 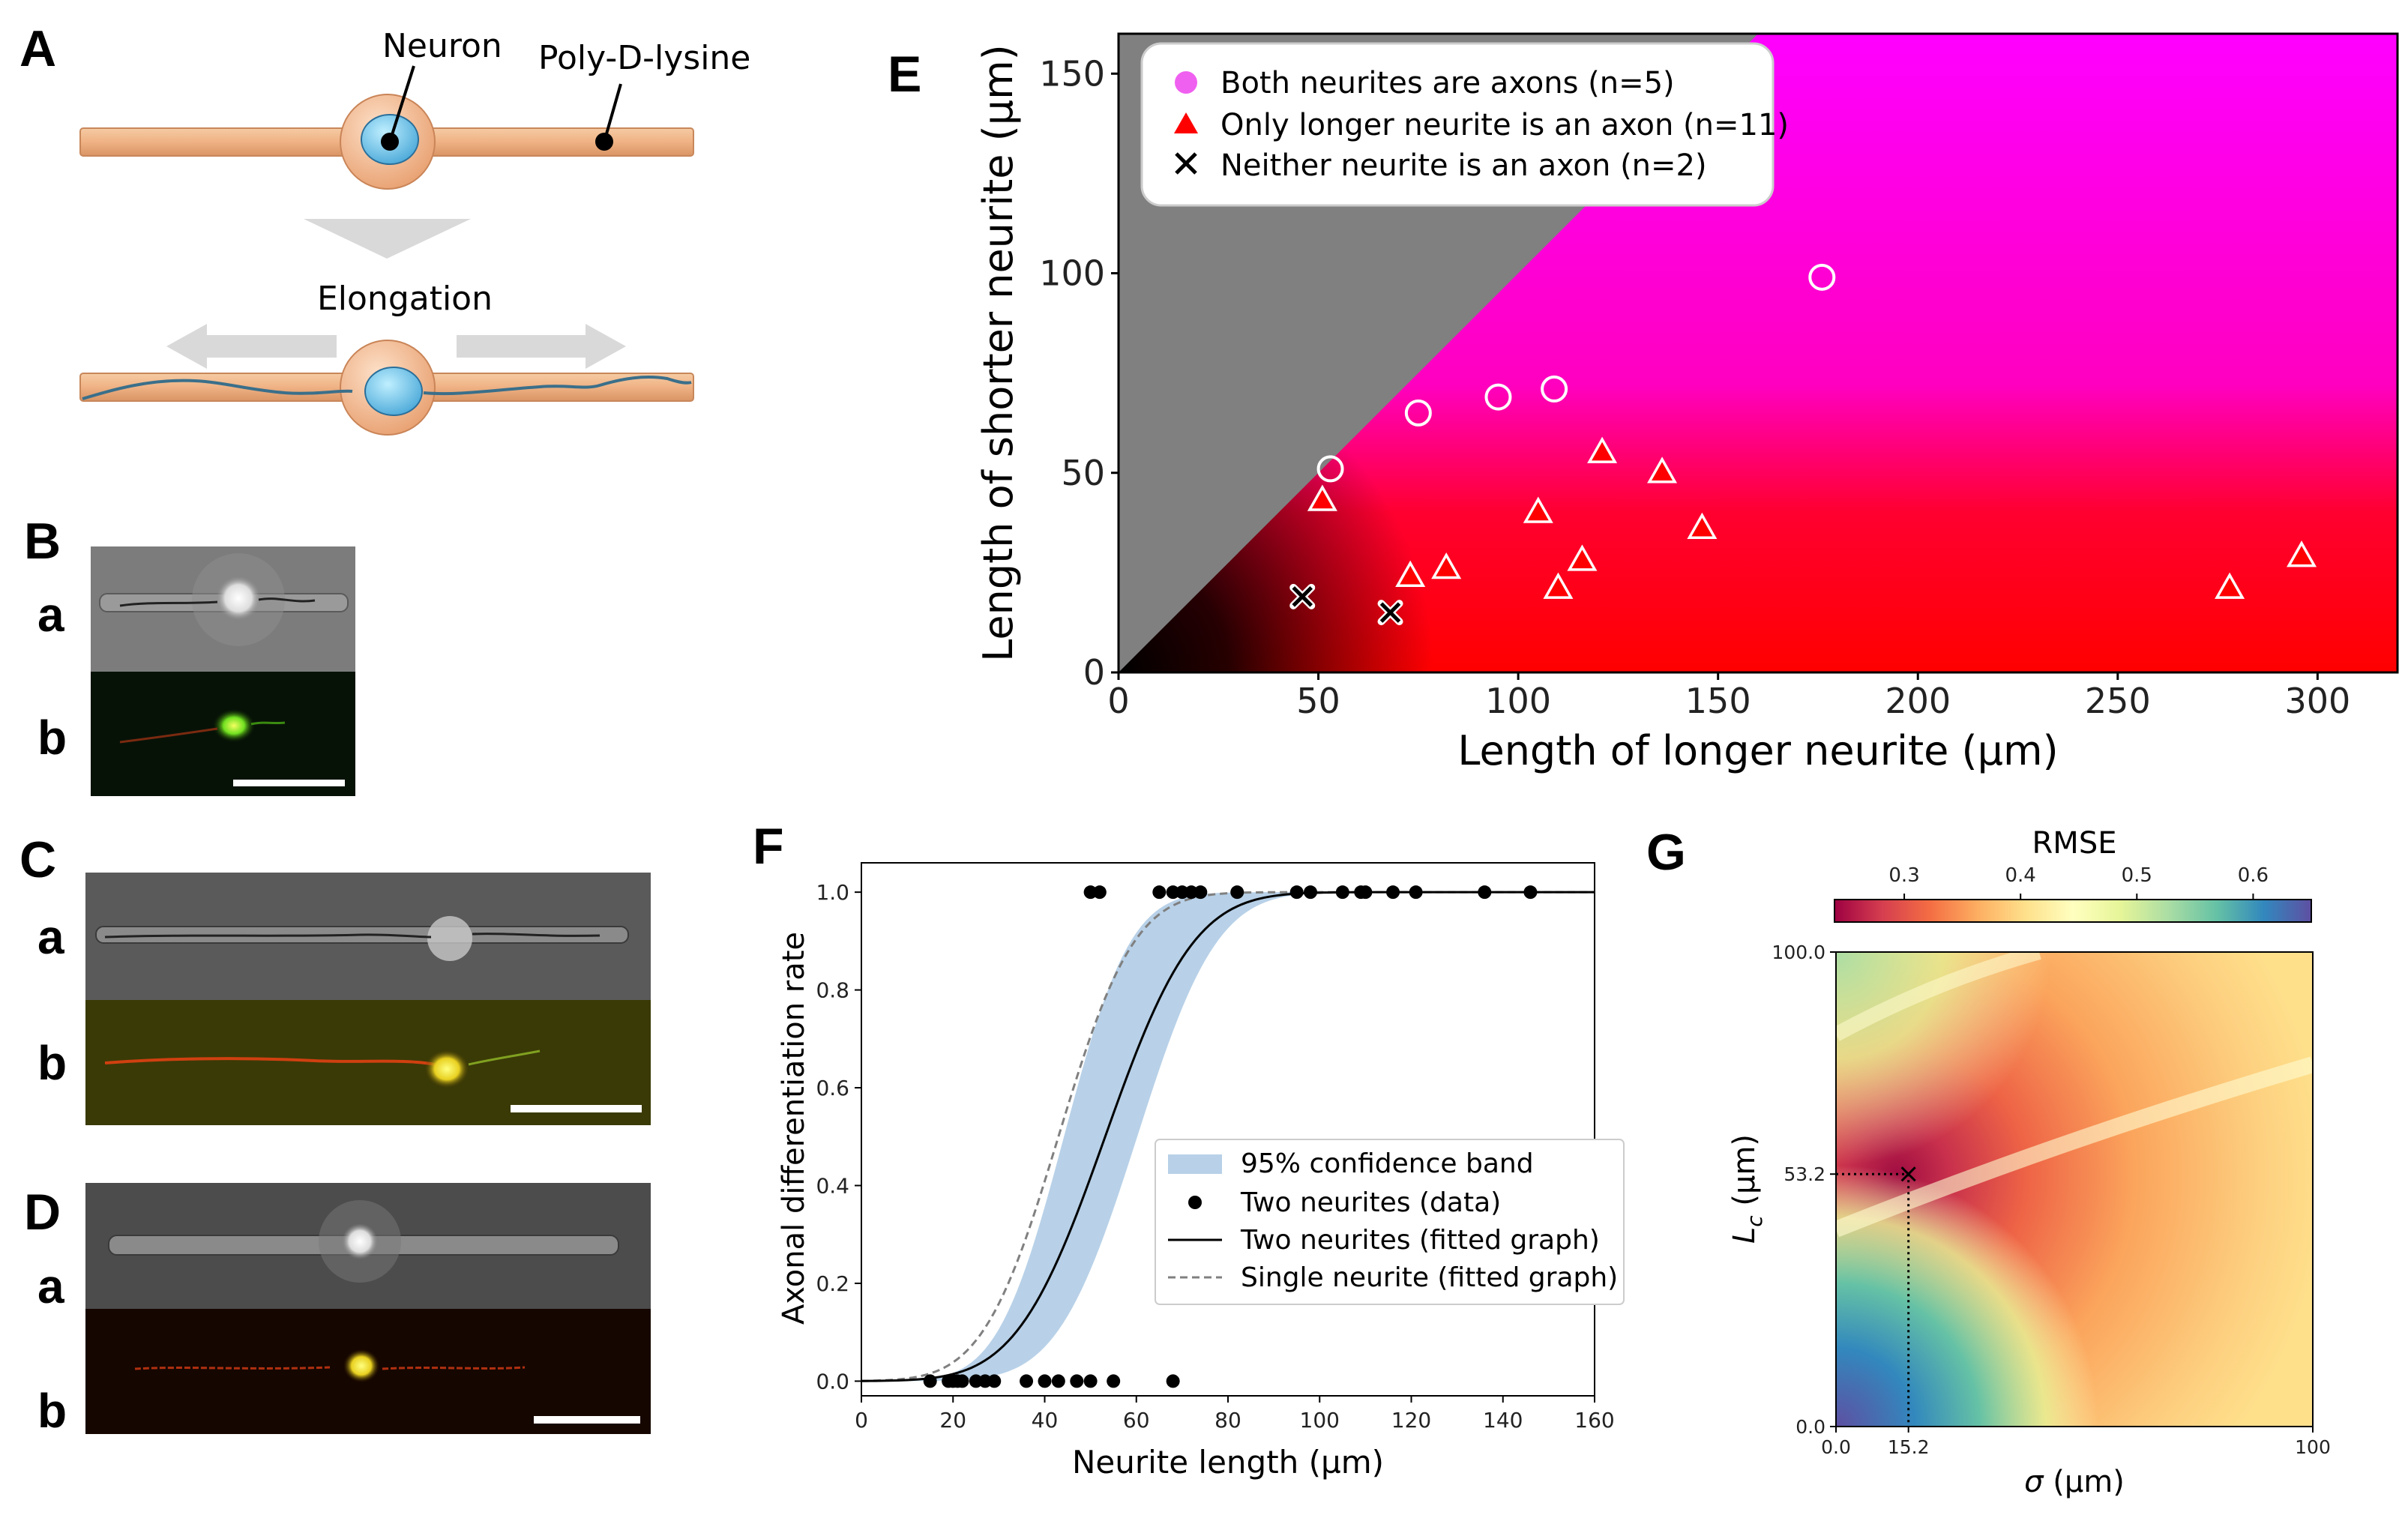 I want to click on g-ticks: 0.0 15.2 100 0.0 53.2 100.0, so click(x=2051, y=1200).